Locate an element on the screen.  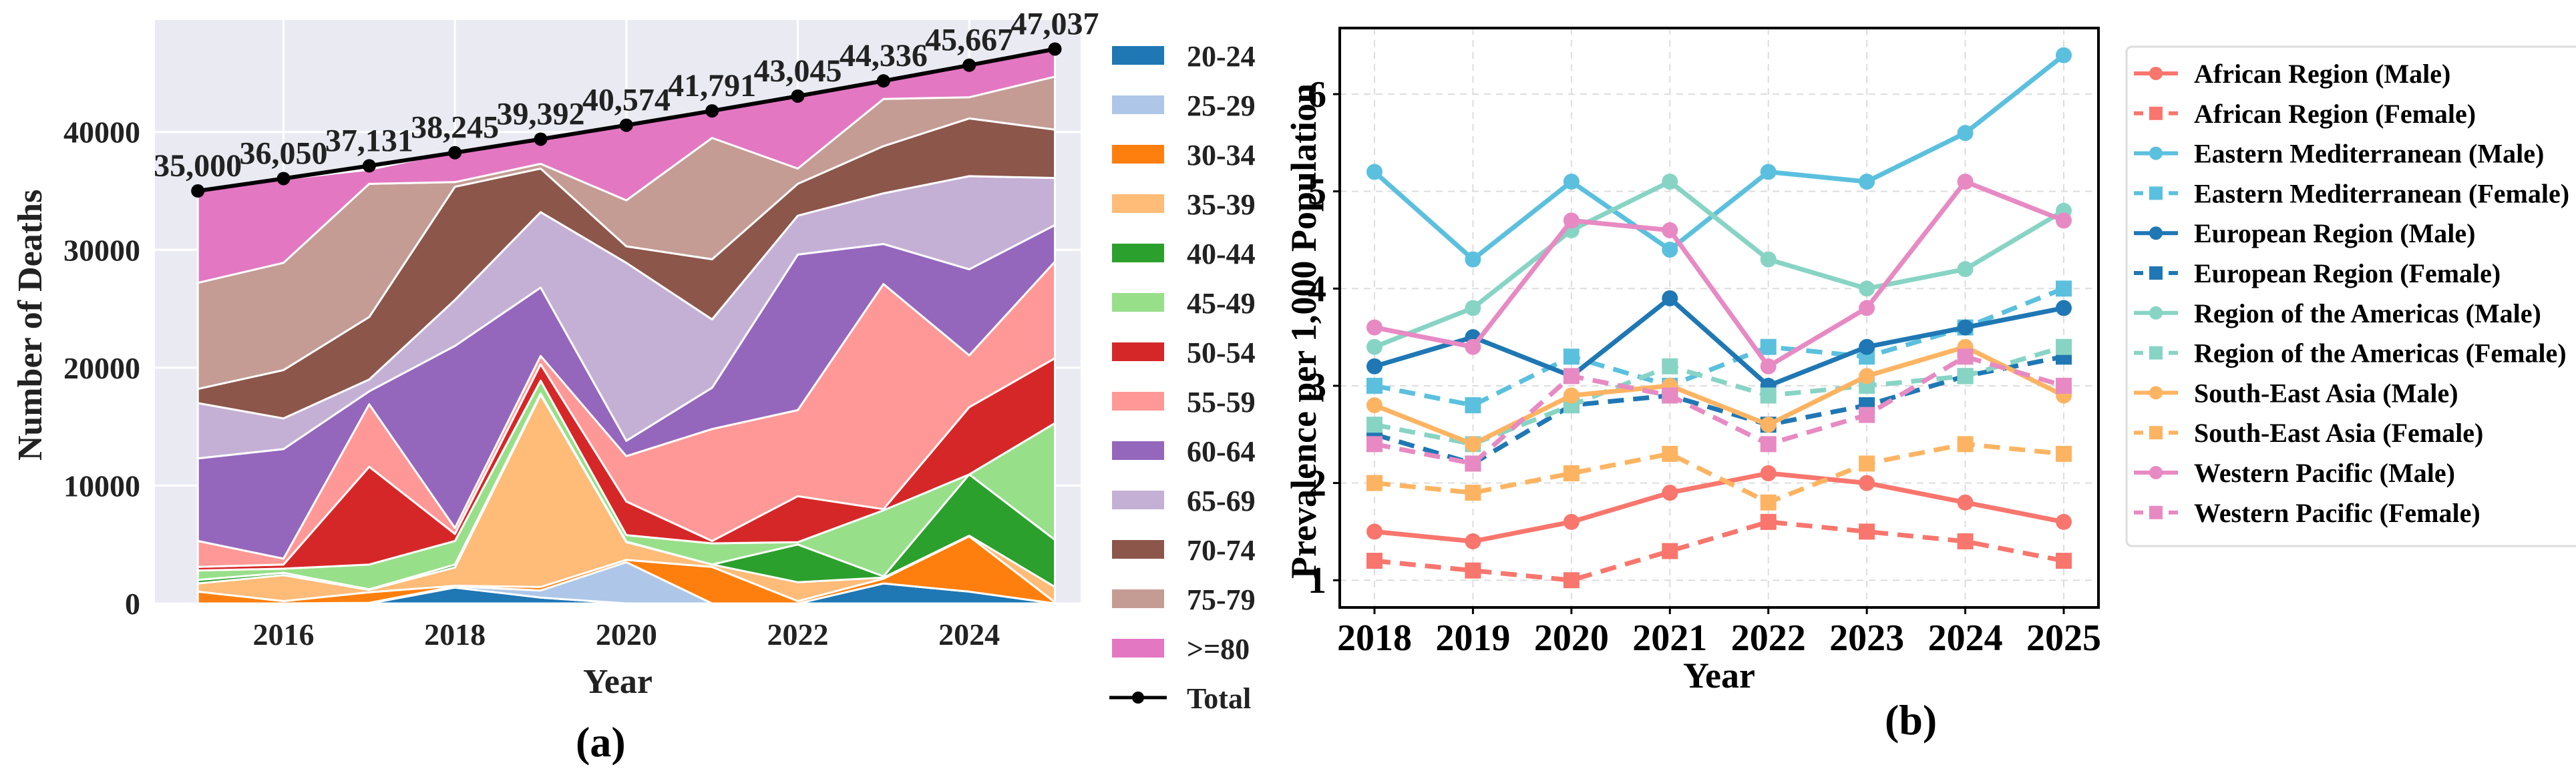
caption-a: (a) is located at coordinates (601, 742).